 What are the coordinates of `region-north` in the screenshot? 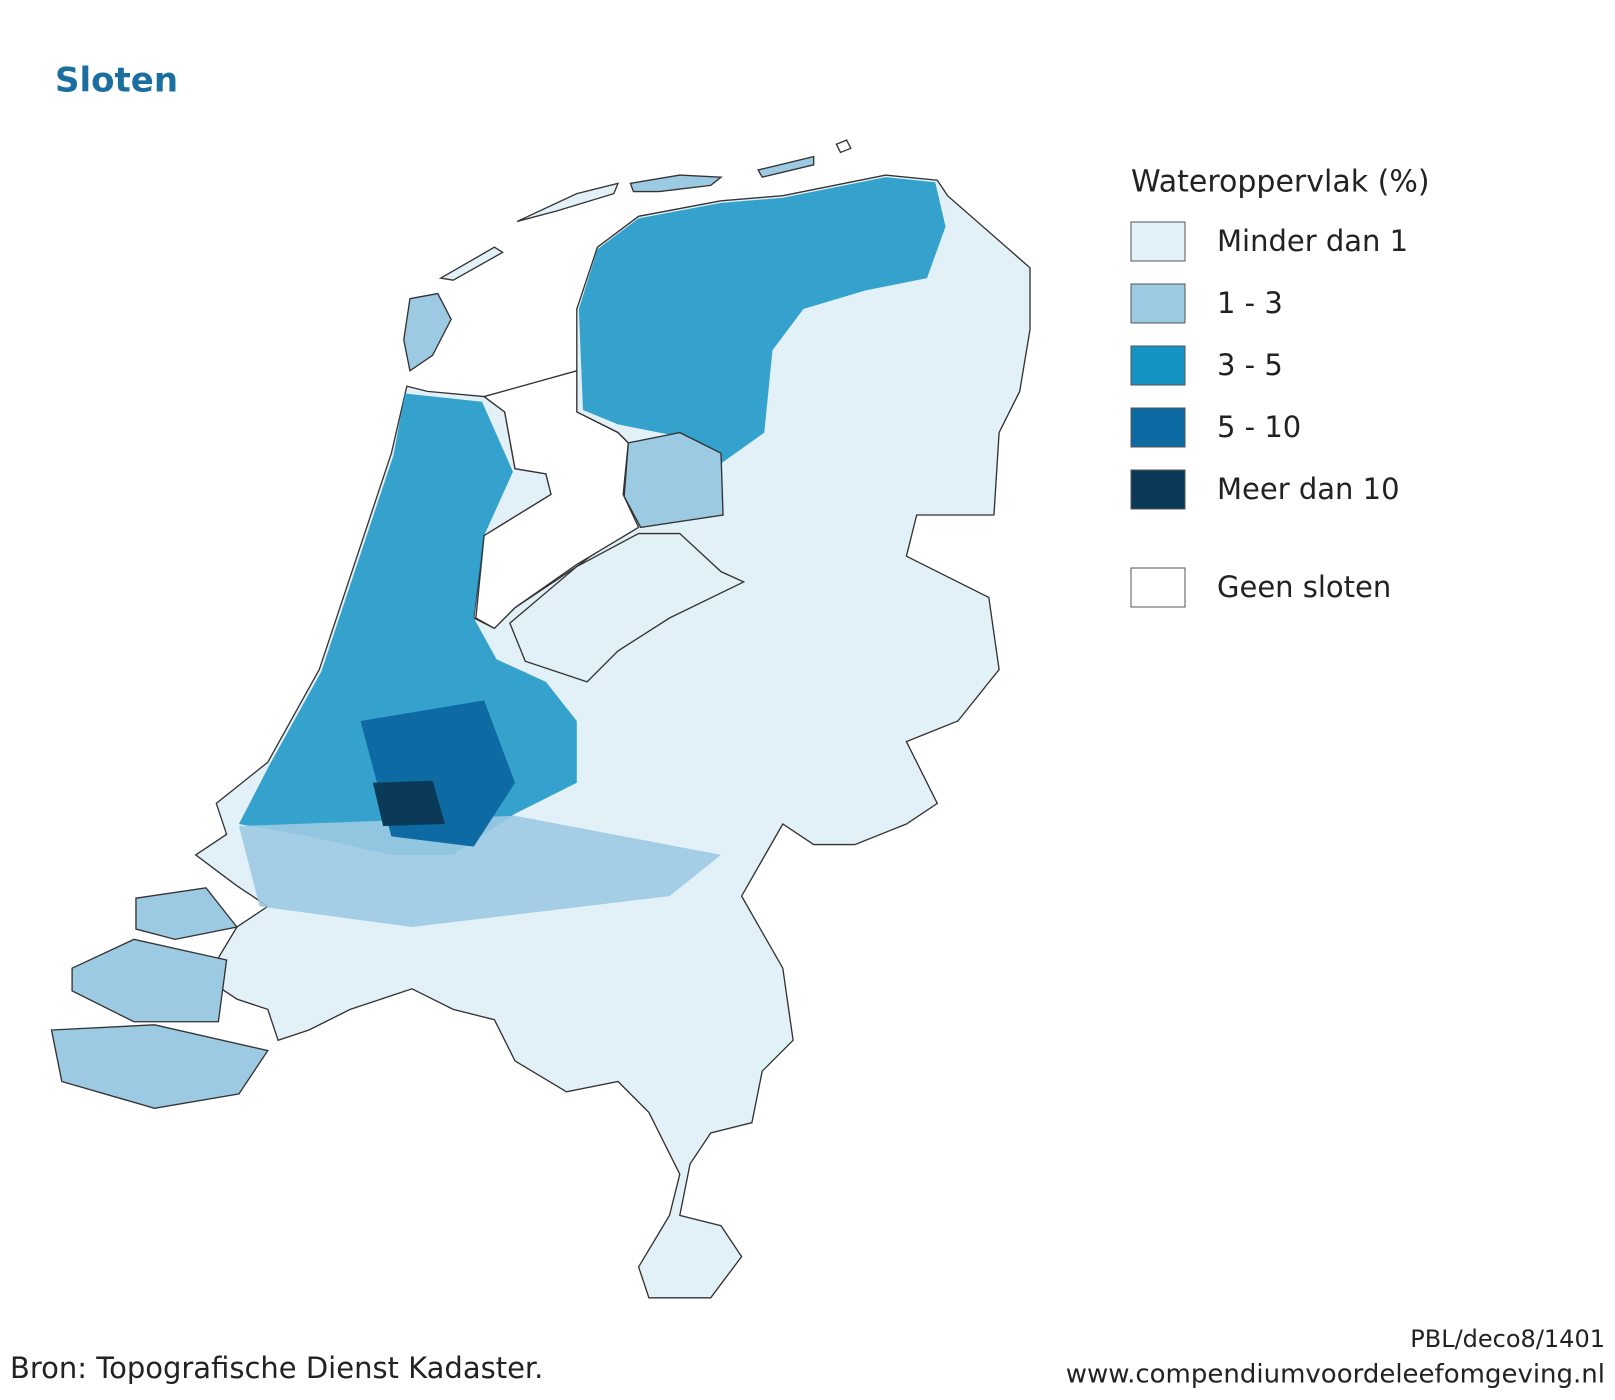 It's located at (762, 320).